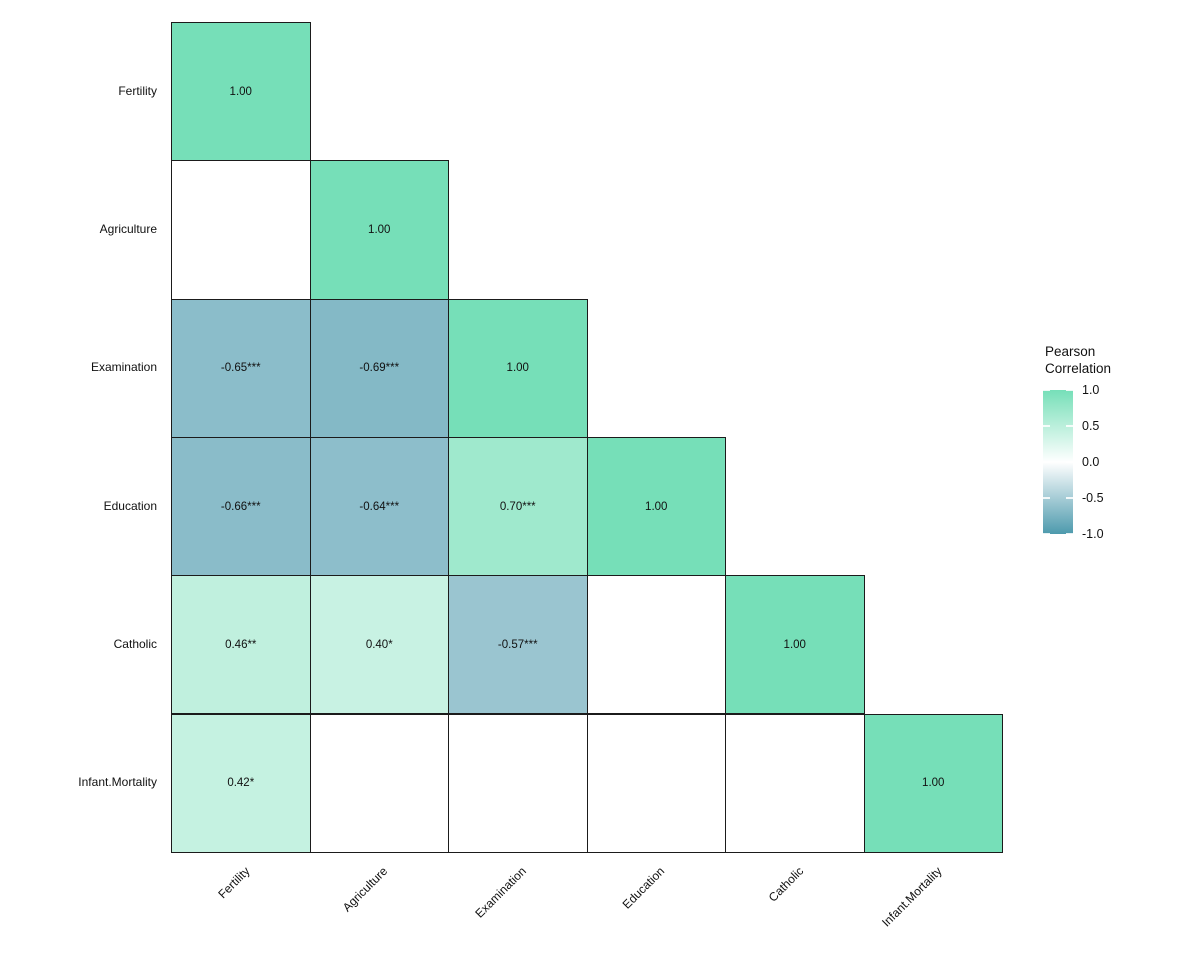 The image size is (1200, 960). I want to click on y-axis-label-Examination: Examination, so click(123, 367).